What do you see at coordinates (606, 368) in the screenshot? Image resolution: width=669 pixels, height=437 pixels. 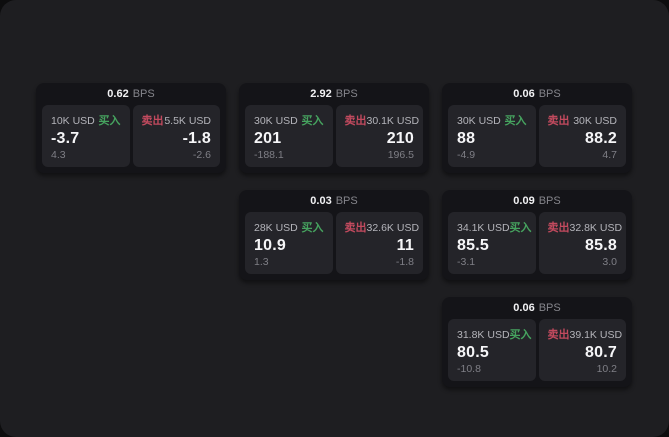 I see `sell-sub-value: 10.2` at bounding box center [606, 368].